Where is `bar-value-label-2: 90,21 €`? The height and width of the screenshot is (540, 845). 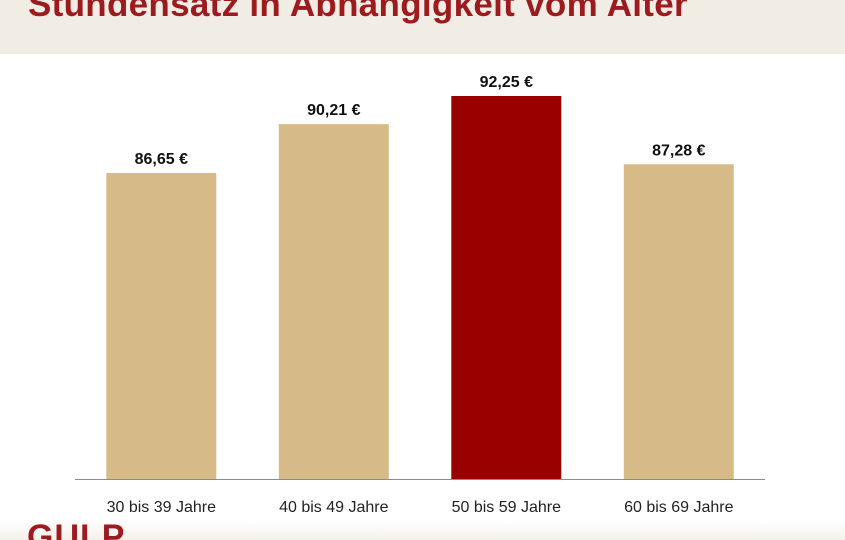 bar-value-label-2: 90,21 € is located at coordinates (333, 110).